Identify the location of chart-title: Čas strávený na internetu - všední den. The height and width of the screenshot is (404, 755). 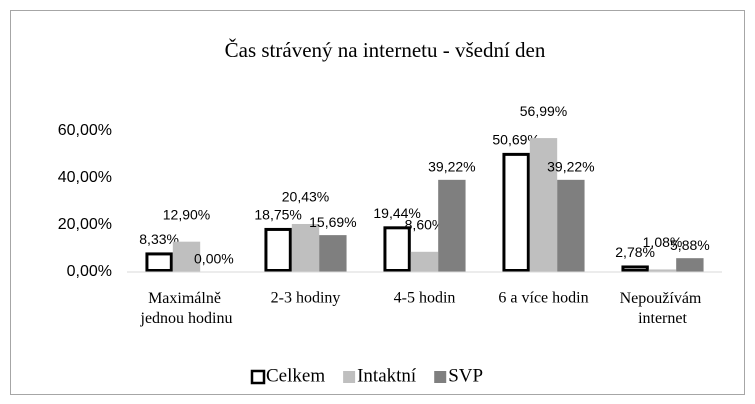
(385, 50).